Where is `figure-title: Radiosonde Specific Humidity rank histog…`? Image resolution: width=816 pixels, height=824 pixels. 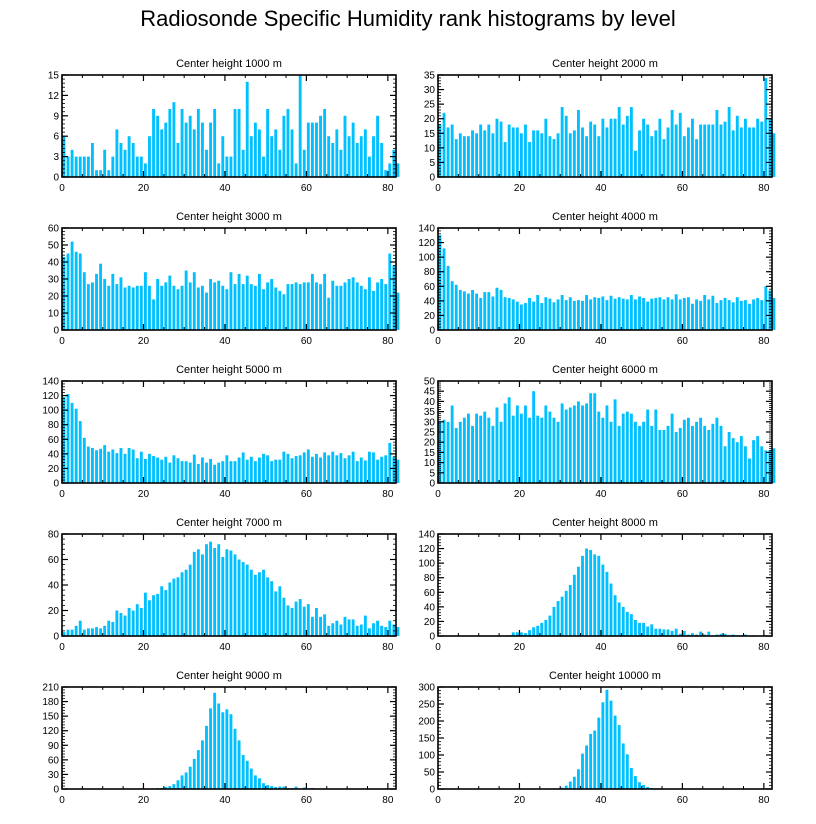
figure-title: Radiosonde Specific Humidity rank histog… is located at coordinates (408, 18).